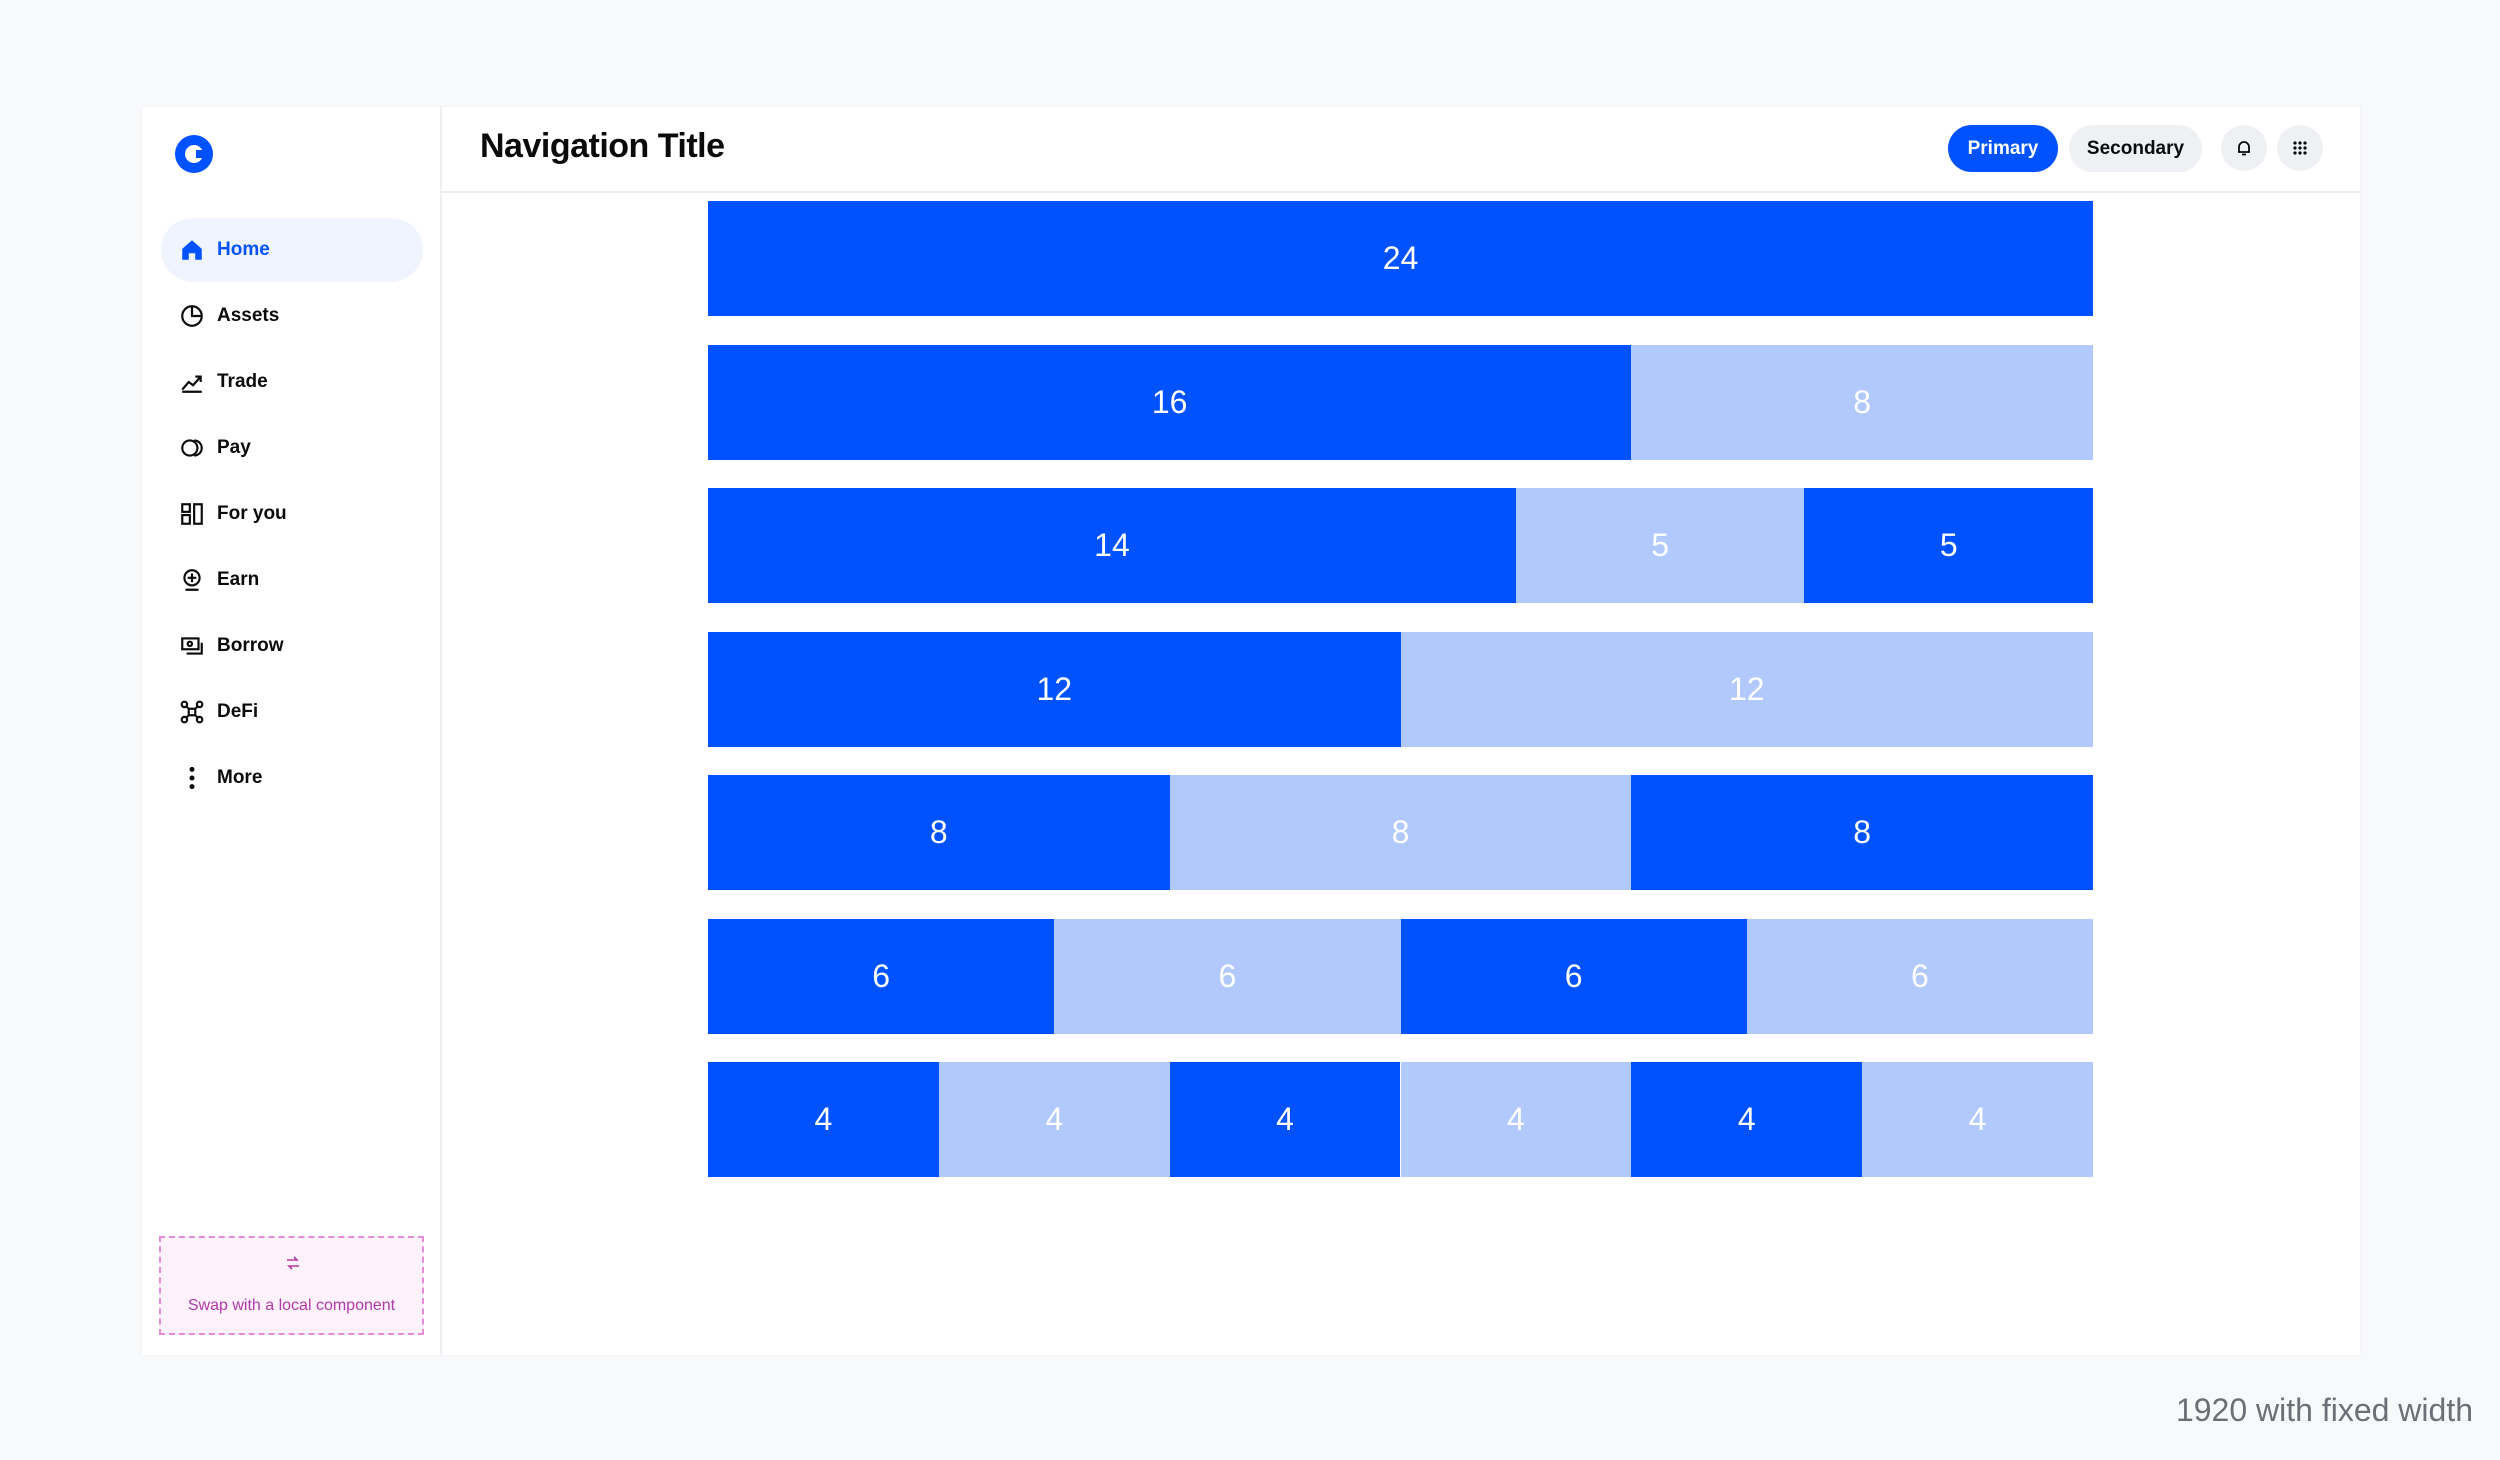 The width and height of the screenshot is (2500, 1460). Describe the element at coordinates (292, 580) in the screenshot. I see `nav-item: Earn` at that location.